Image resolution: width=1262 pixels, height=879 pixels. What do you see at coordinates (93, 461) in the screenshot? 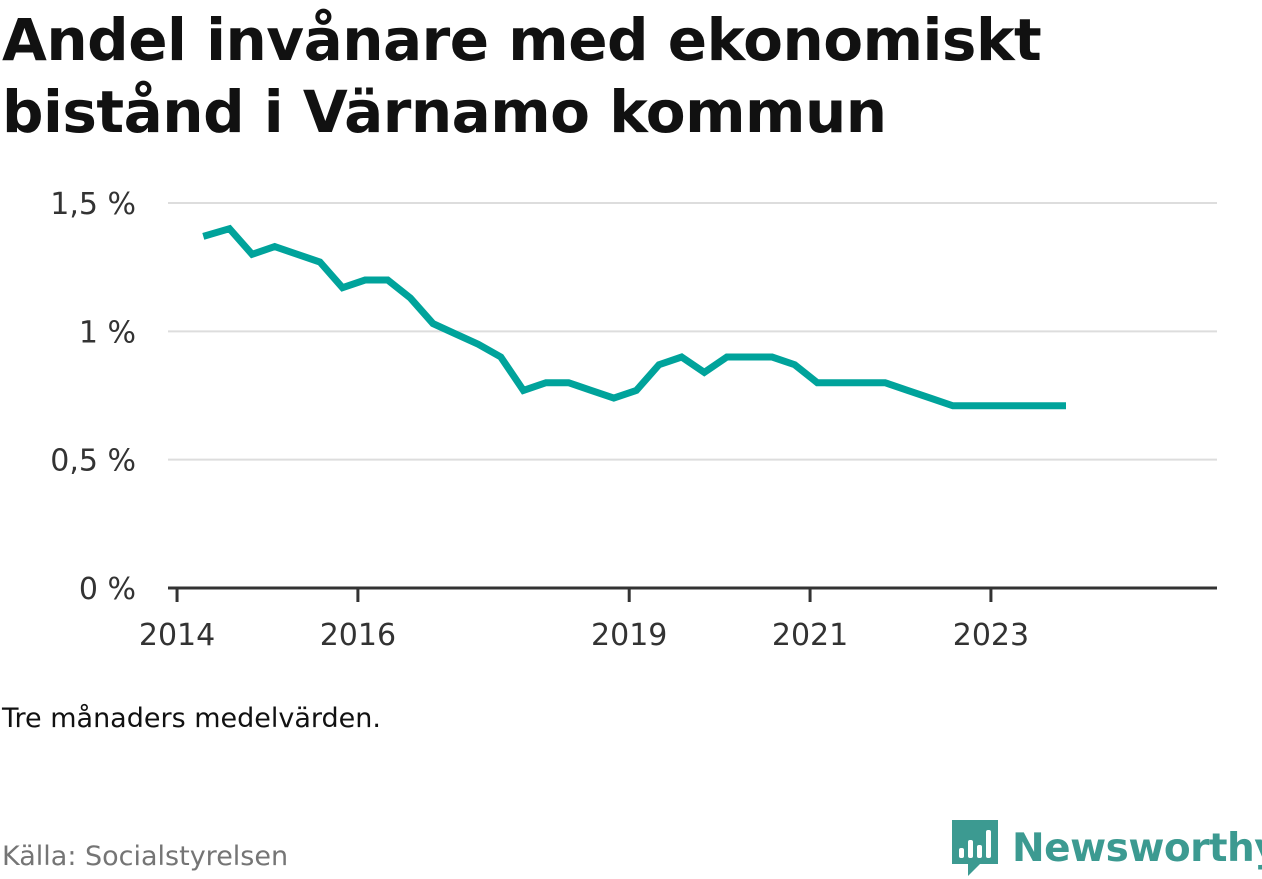
I see `y-tick-label: 0,5 %` at bounding box center [93, 461].